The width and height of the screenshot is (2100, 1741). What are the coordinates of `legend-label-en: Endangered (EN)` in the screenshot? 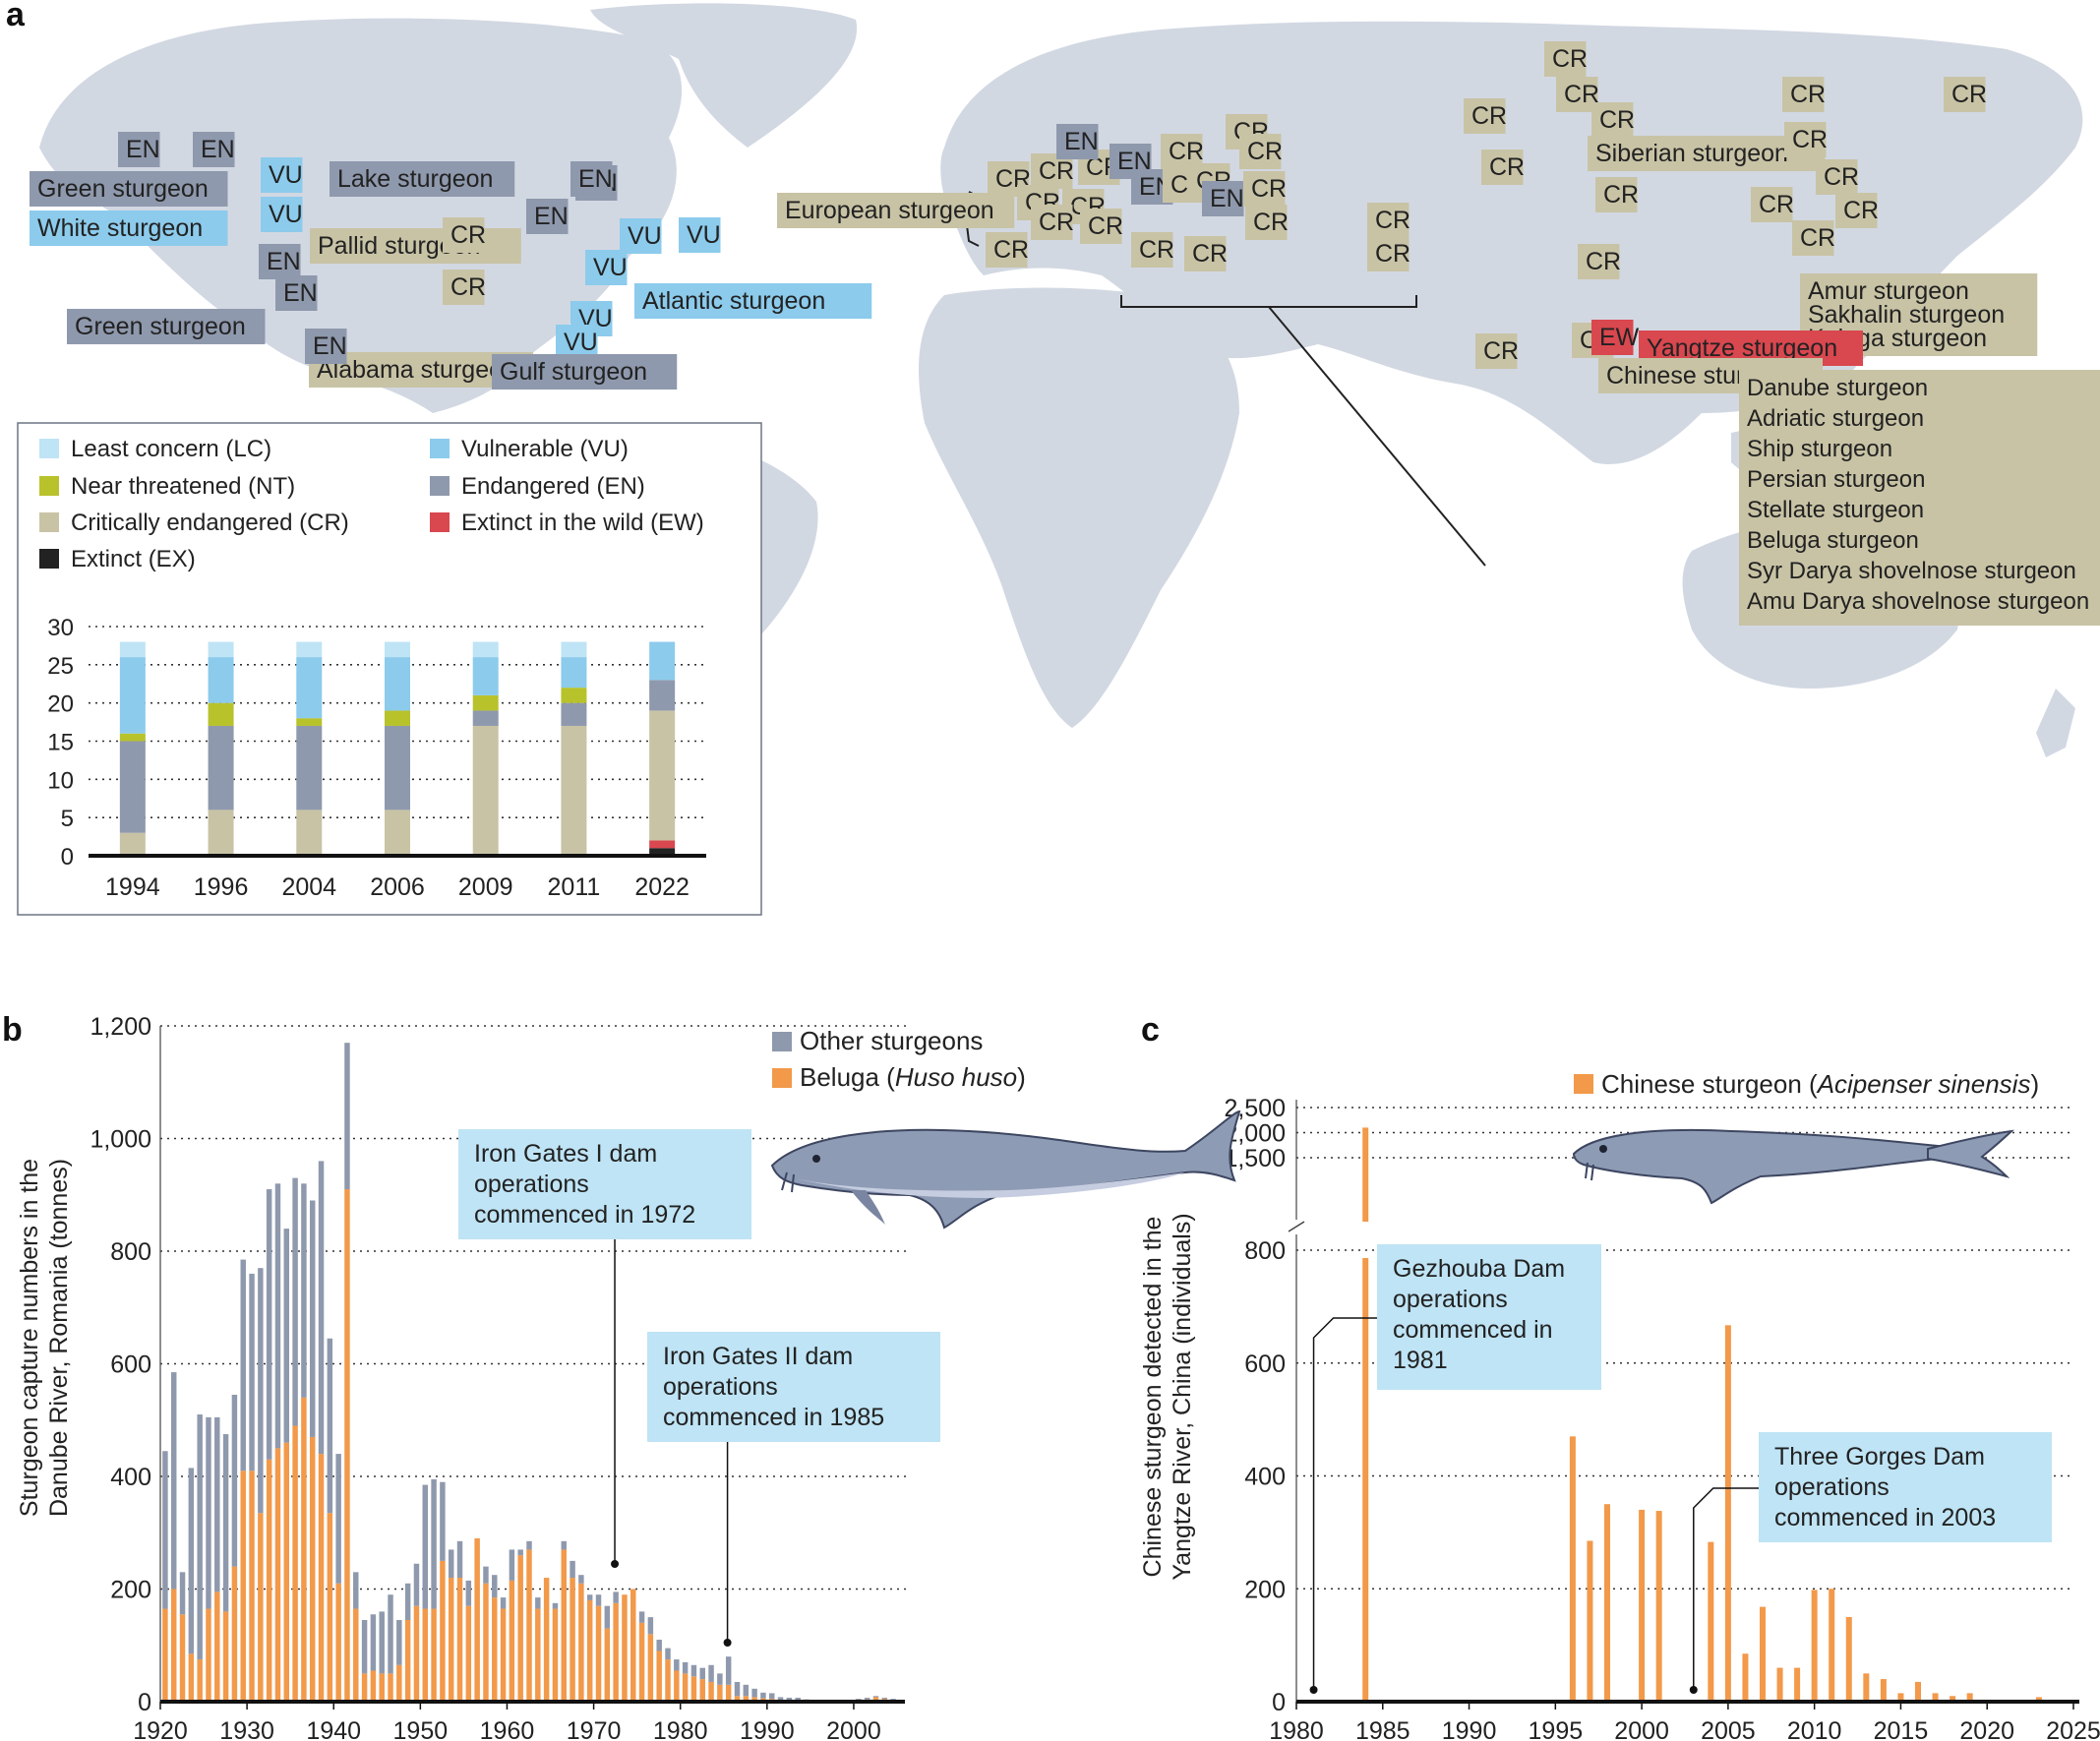 It's located at (553, 486).